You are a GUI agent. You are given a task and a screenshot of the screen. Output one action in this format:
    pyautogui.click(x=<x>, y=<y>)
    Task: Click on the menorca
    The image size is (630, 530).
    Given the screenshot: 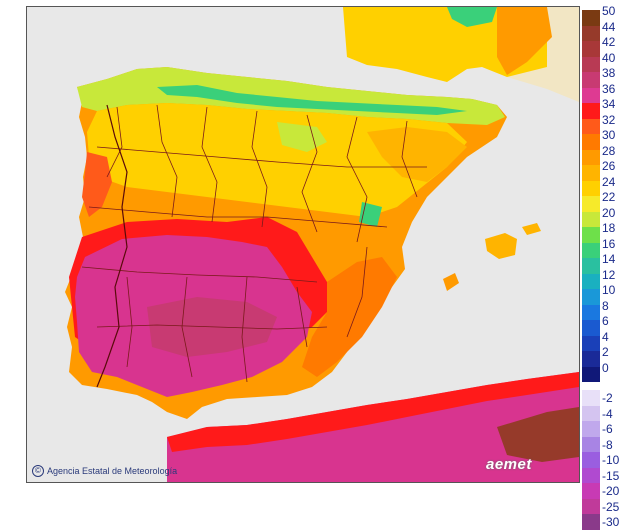 What is the action you would take?
    pyautogui.click(x=531, y=229)
    